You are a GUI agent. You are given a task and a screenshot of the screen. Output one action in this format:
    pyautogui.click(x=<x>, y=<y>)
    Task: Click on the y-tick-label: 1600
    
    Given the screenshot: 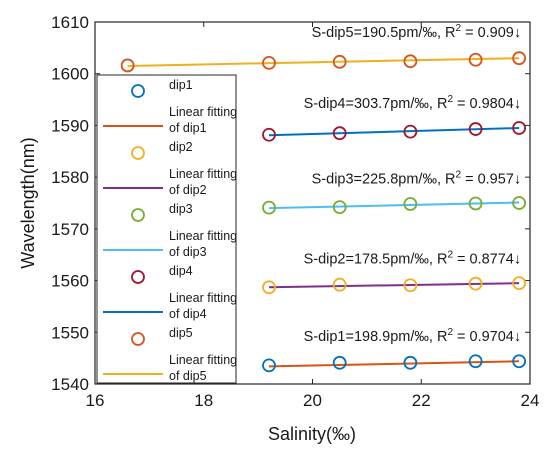 What is the action you would take?
    pyautogui.click(x=70, y=74)
    